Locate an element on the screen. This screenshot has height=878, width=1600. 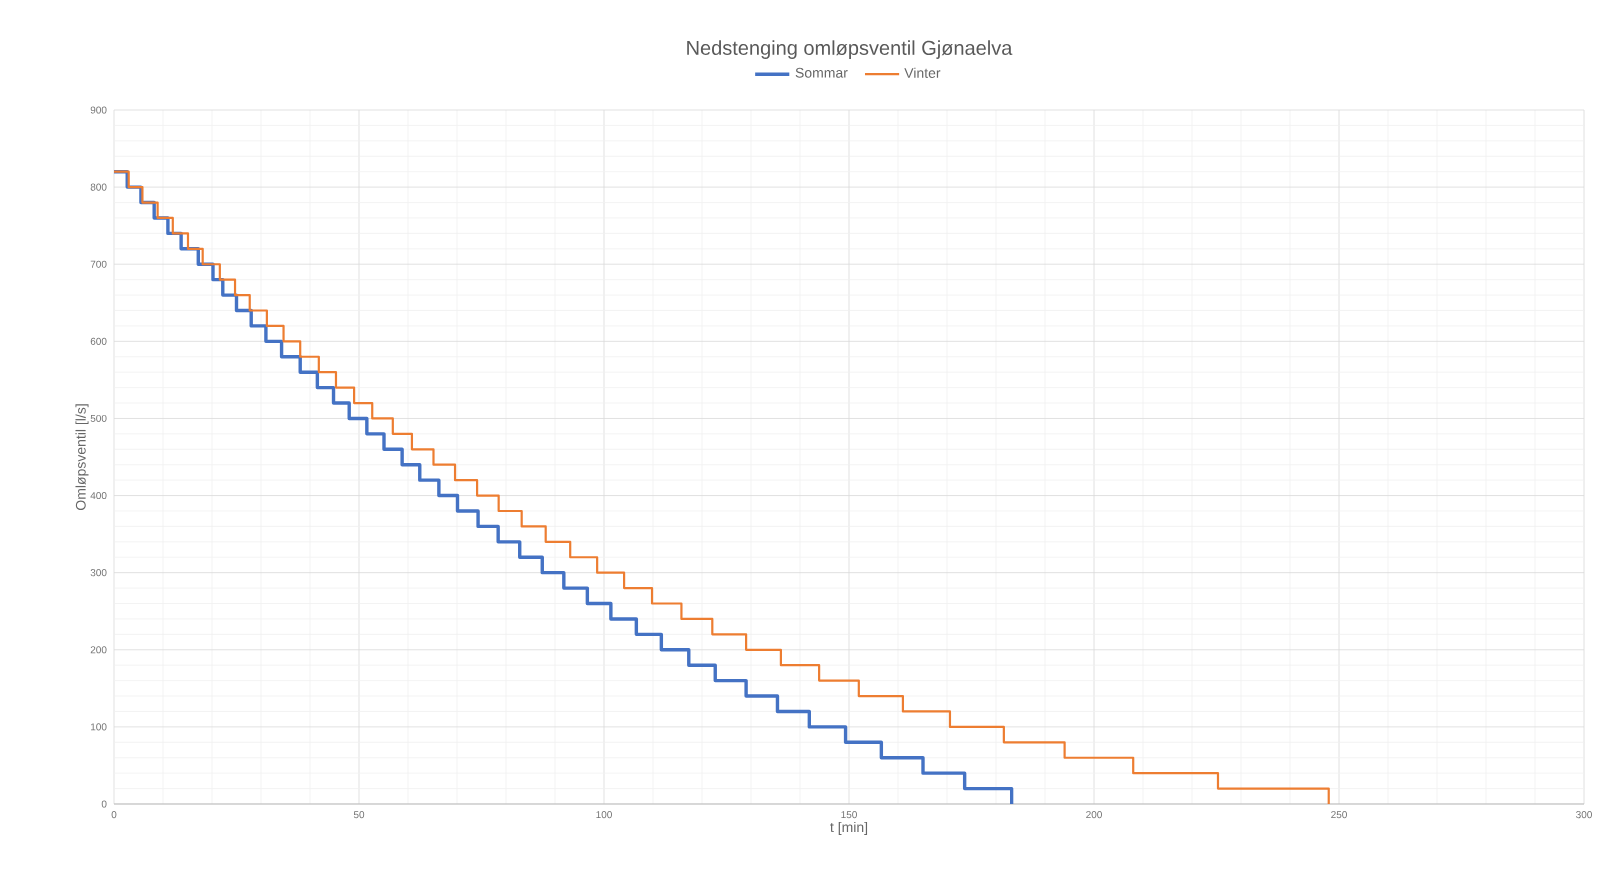
chart-title: Nedstenging omløpsventil Gjønaelva is located at coordinates (850, 49).